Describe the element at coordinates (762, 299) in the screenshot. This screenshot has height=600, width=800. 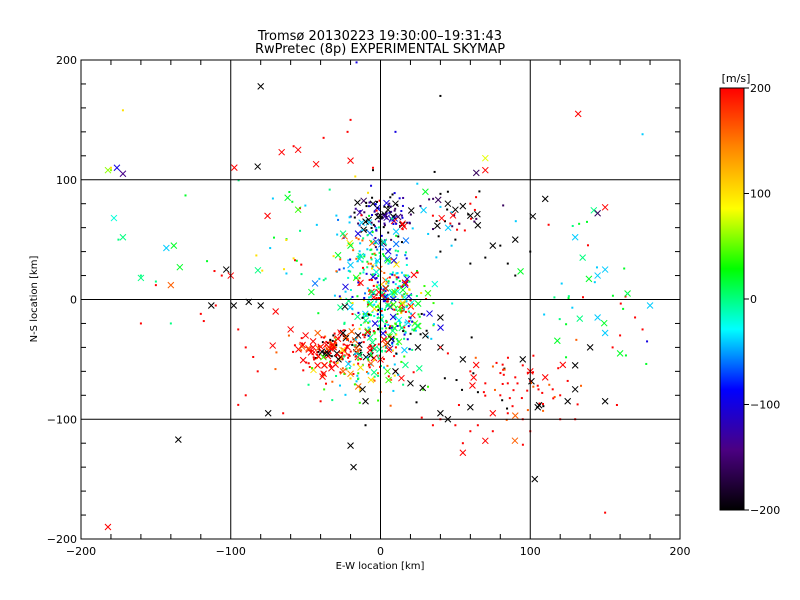
I see `colorbar-ticks: 200 100 0 −100 −200` at that location.